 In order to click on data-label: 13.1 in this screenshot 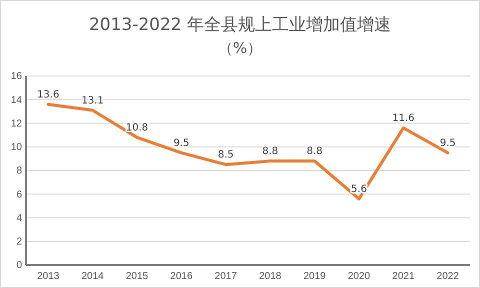, I will do `click(92, 100)`.